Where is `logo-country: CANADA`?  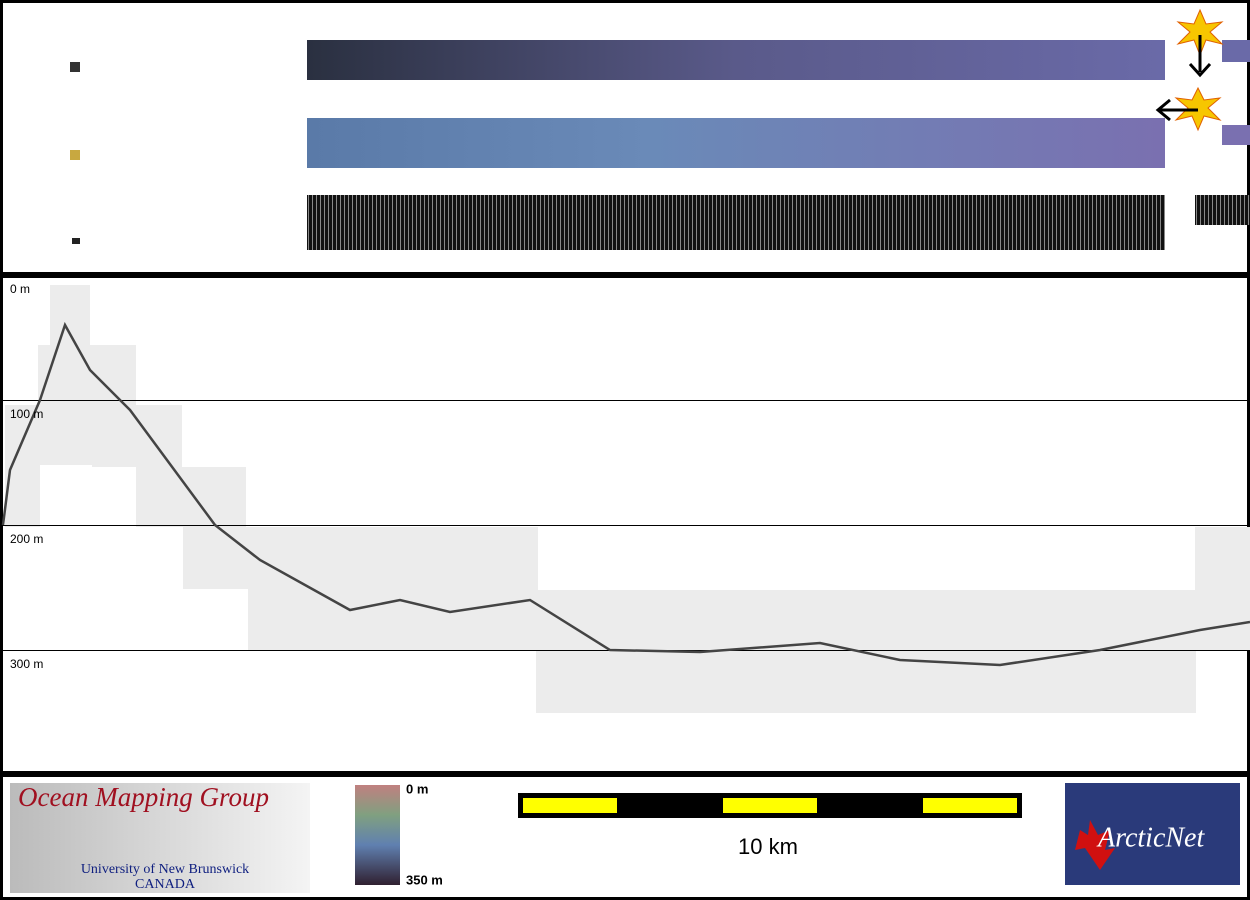 logo-country: CANADA is located at coordinates (165, 884).